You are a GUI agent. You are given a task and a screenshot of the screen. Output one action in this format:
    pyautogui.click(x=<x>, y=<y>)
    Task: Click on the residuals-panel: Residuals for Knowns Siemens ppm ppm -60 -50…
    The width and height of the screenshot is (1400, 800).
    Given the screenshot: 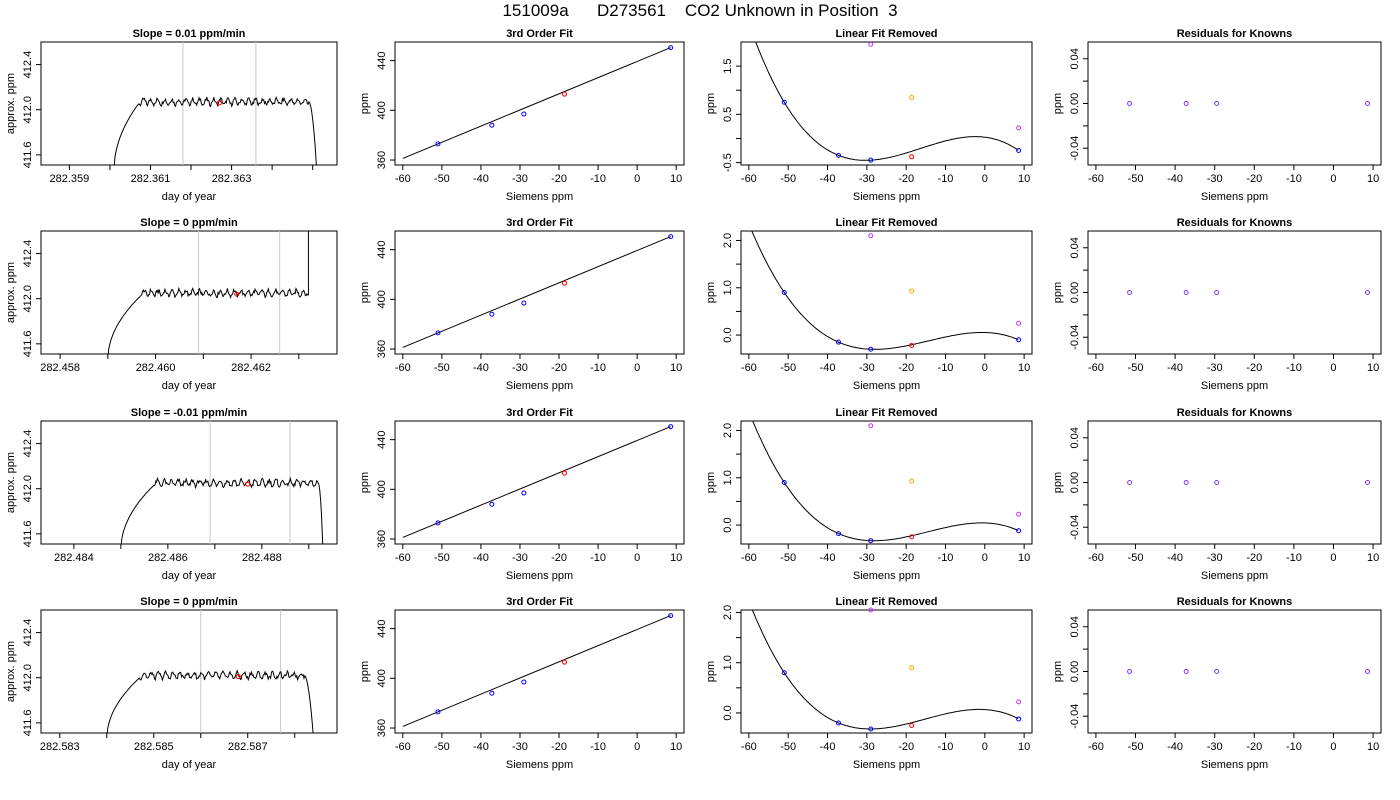 What is the action you would take?
    pyautogui.click(x=1217, y=683)
    